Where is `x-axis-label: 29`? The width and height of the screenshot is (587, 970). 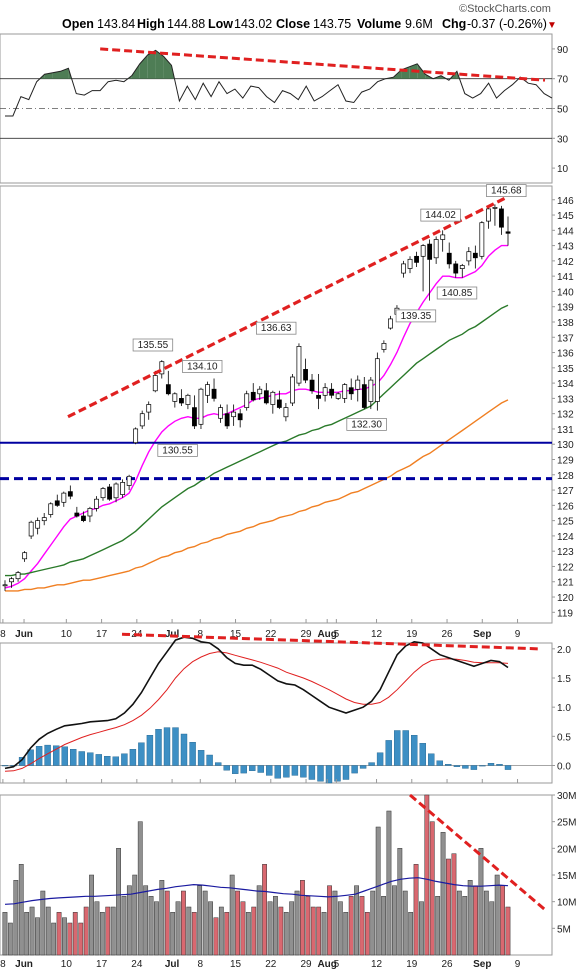
x-axis-label: 29 is located at coordinates (306, 634).